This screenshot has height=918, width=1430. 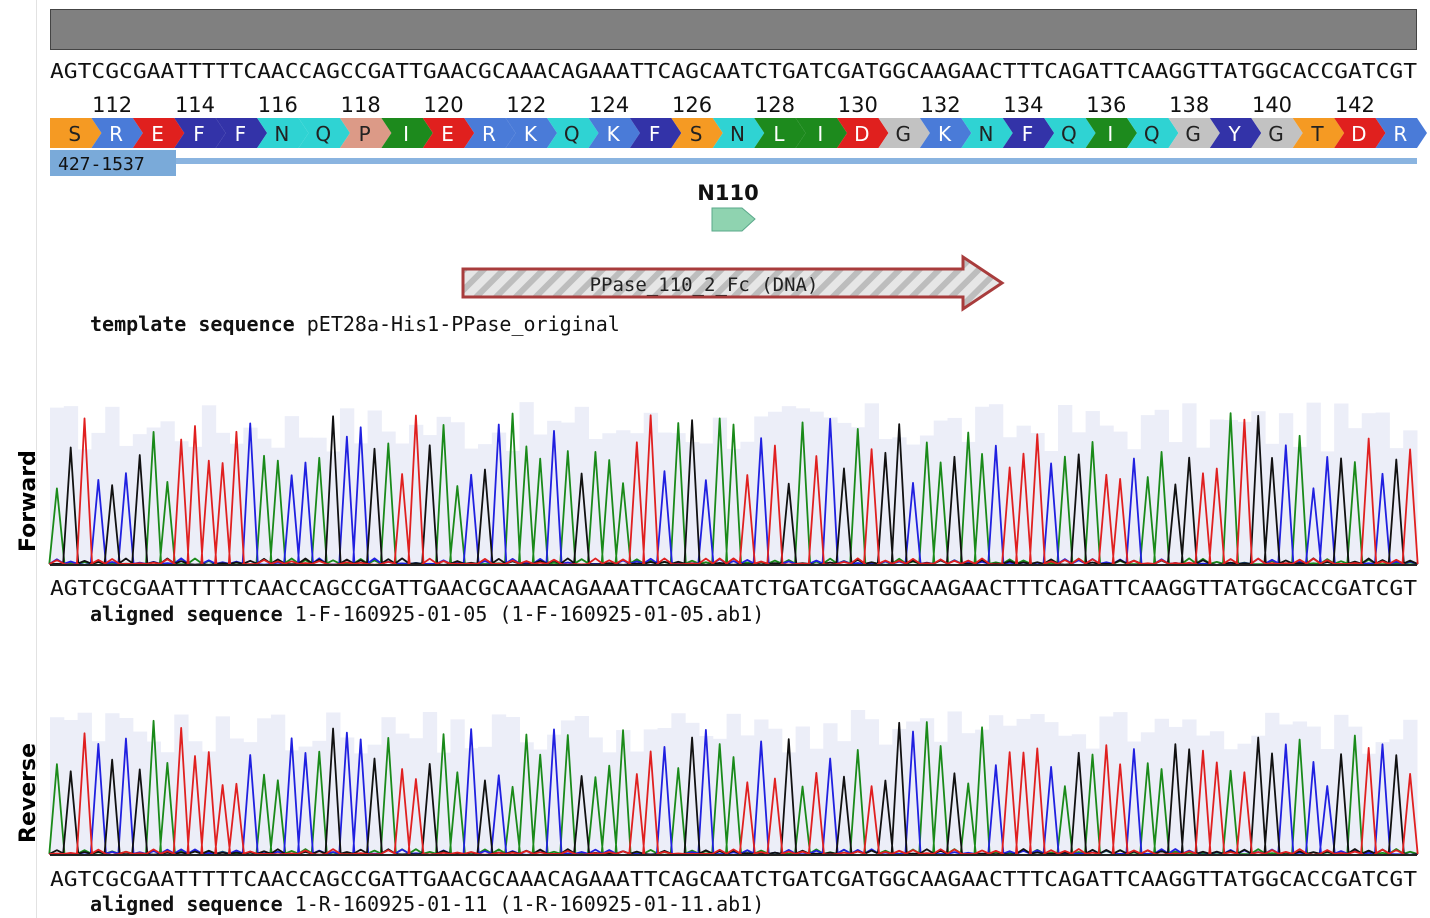 I want to click on feature-label: N110, so click(x=727, y=193).